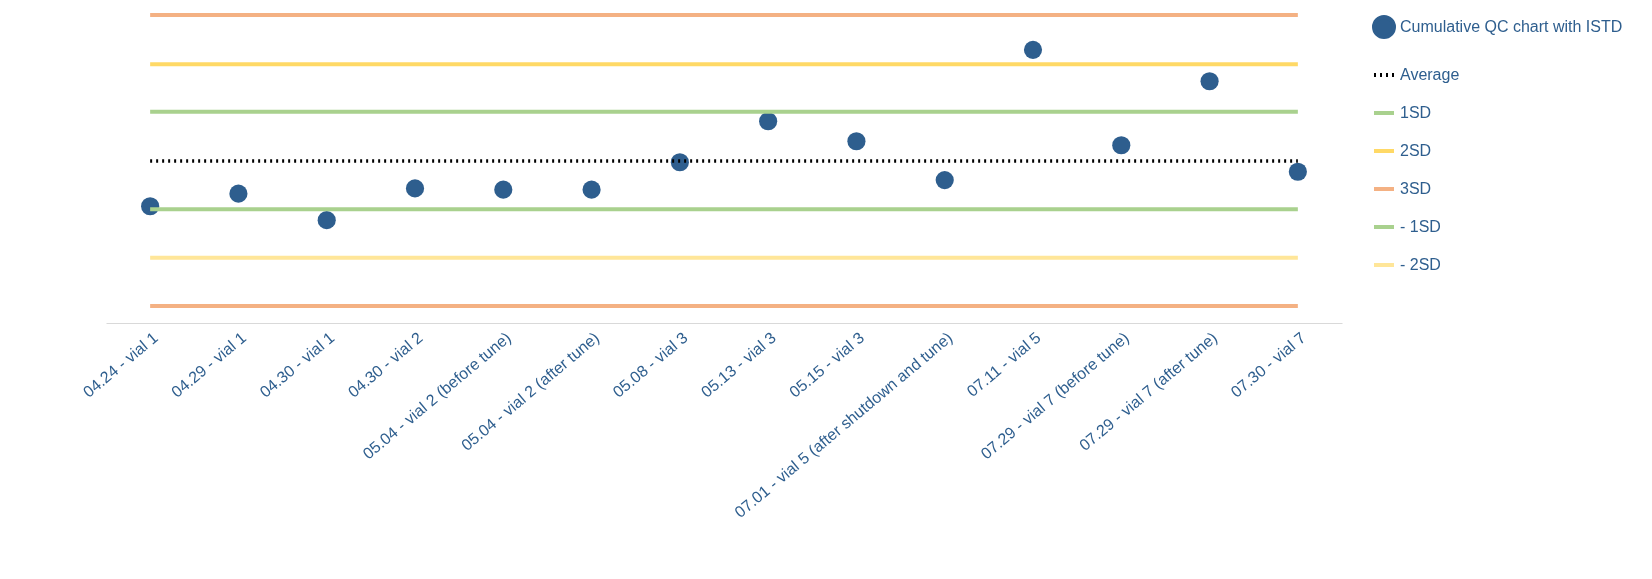  What do you see at coordinates (1420, 226) in the screenshot?
I see `legend-label: - 1SD` at bounding box center [1420, 226].